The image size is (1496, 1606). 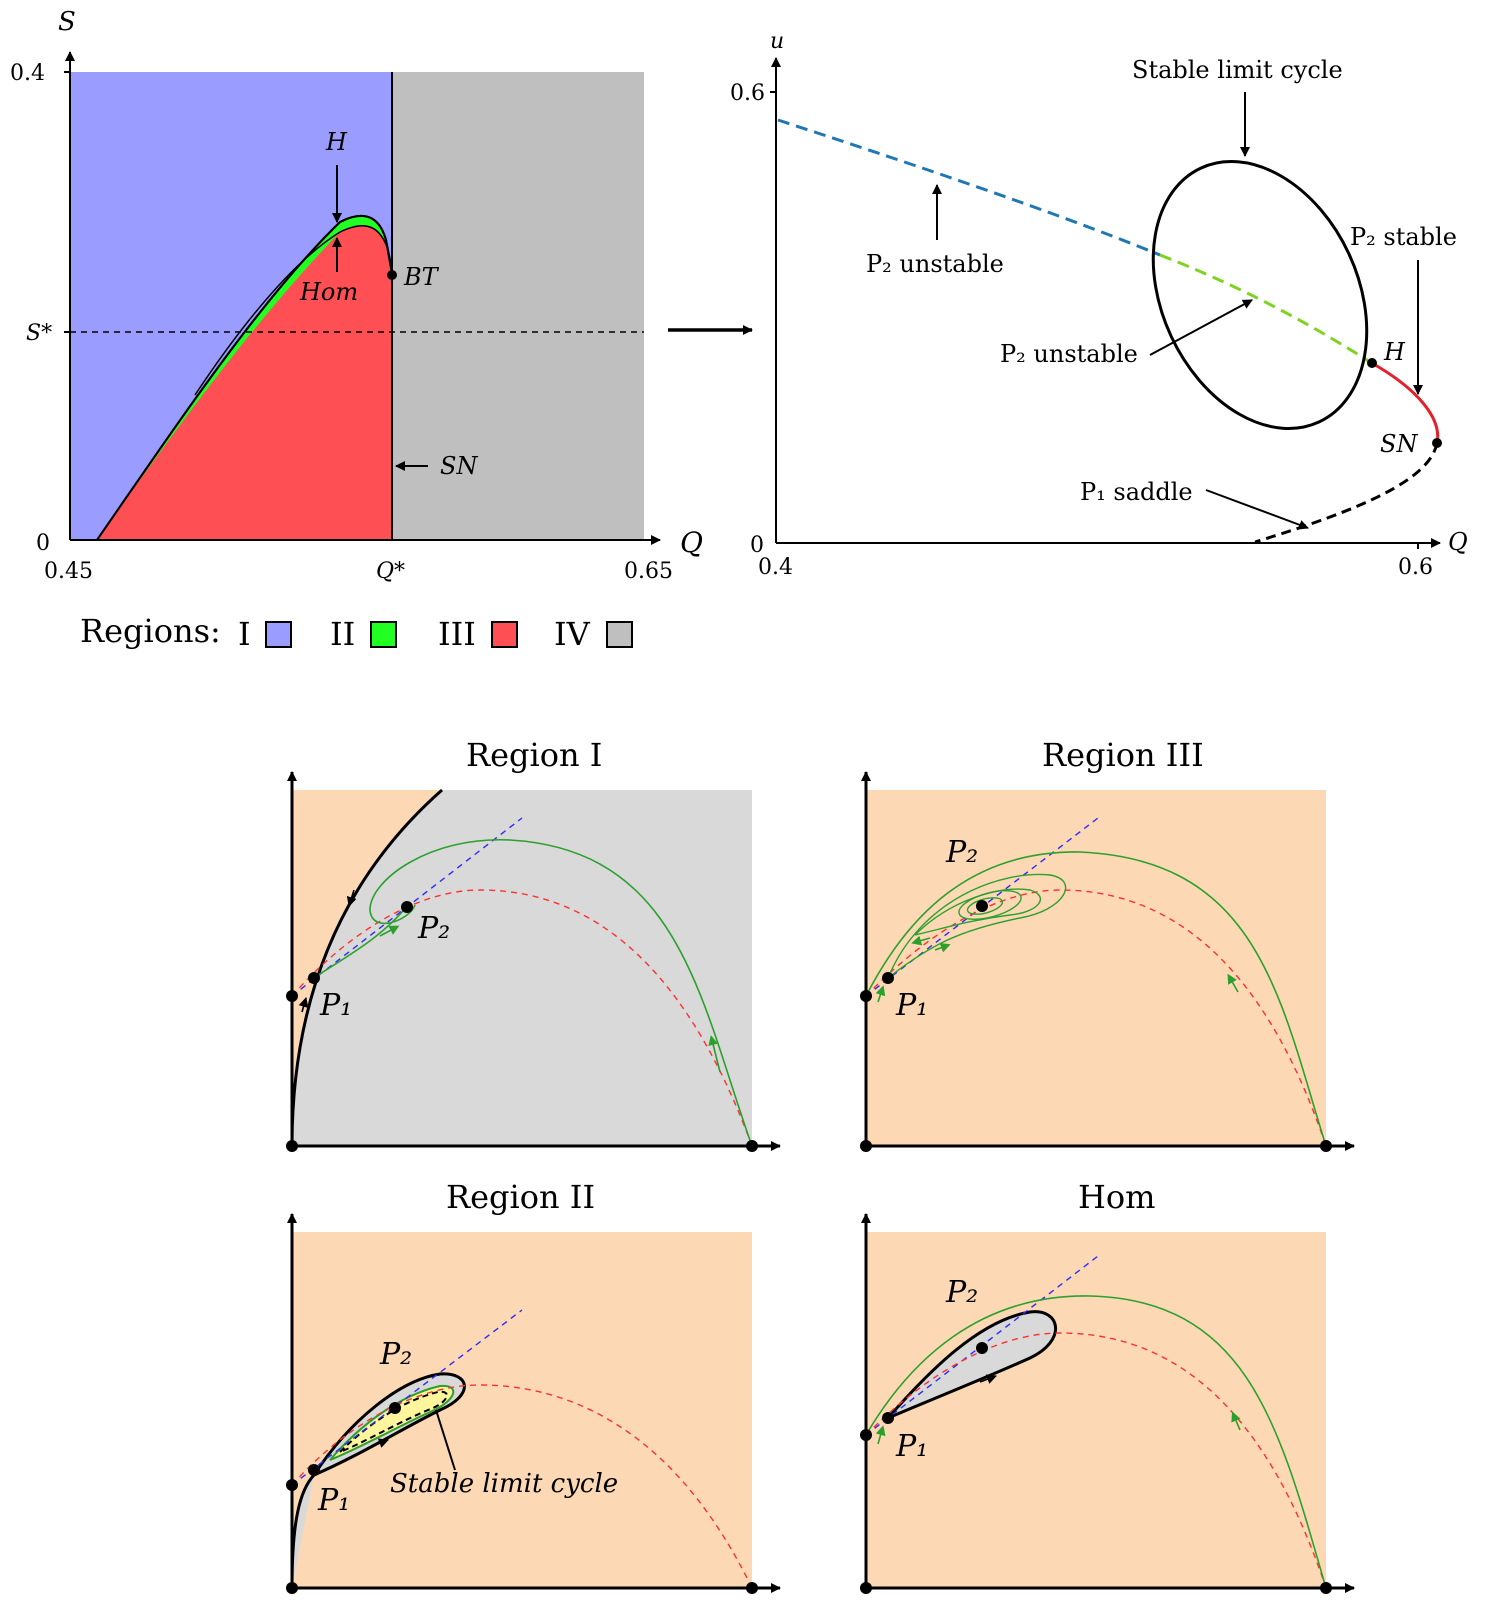 What do you see at coordinates (888, 978) in the screenshot?
I see `region-III-p1-point` at bounding box center [888, 978].